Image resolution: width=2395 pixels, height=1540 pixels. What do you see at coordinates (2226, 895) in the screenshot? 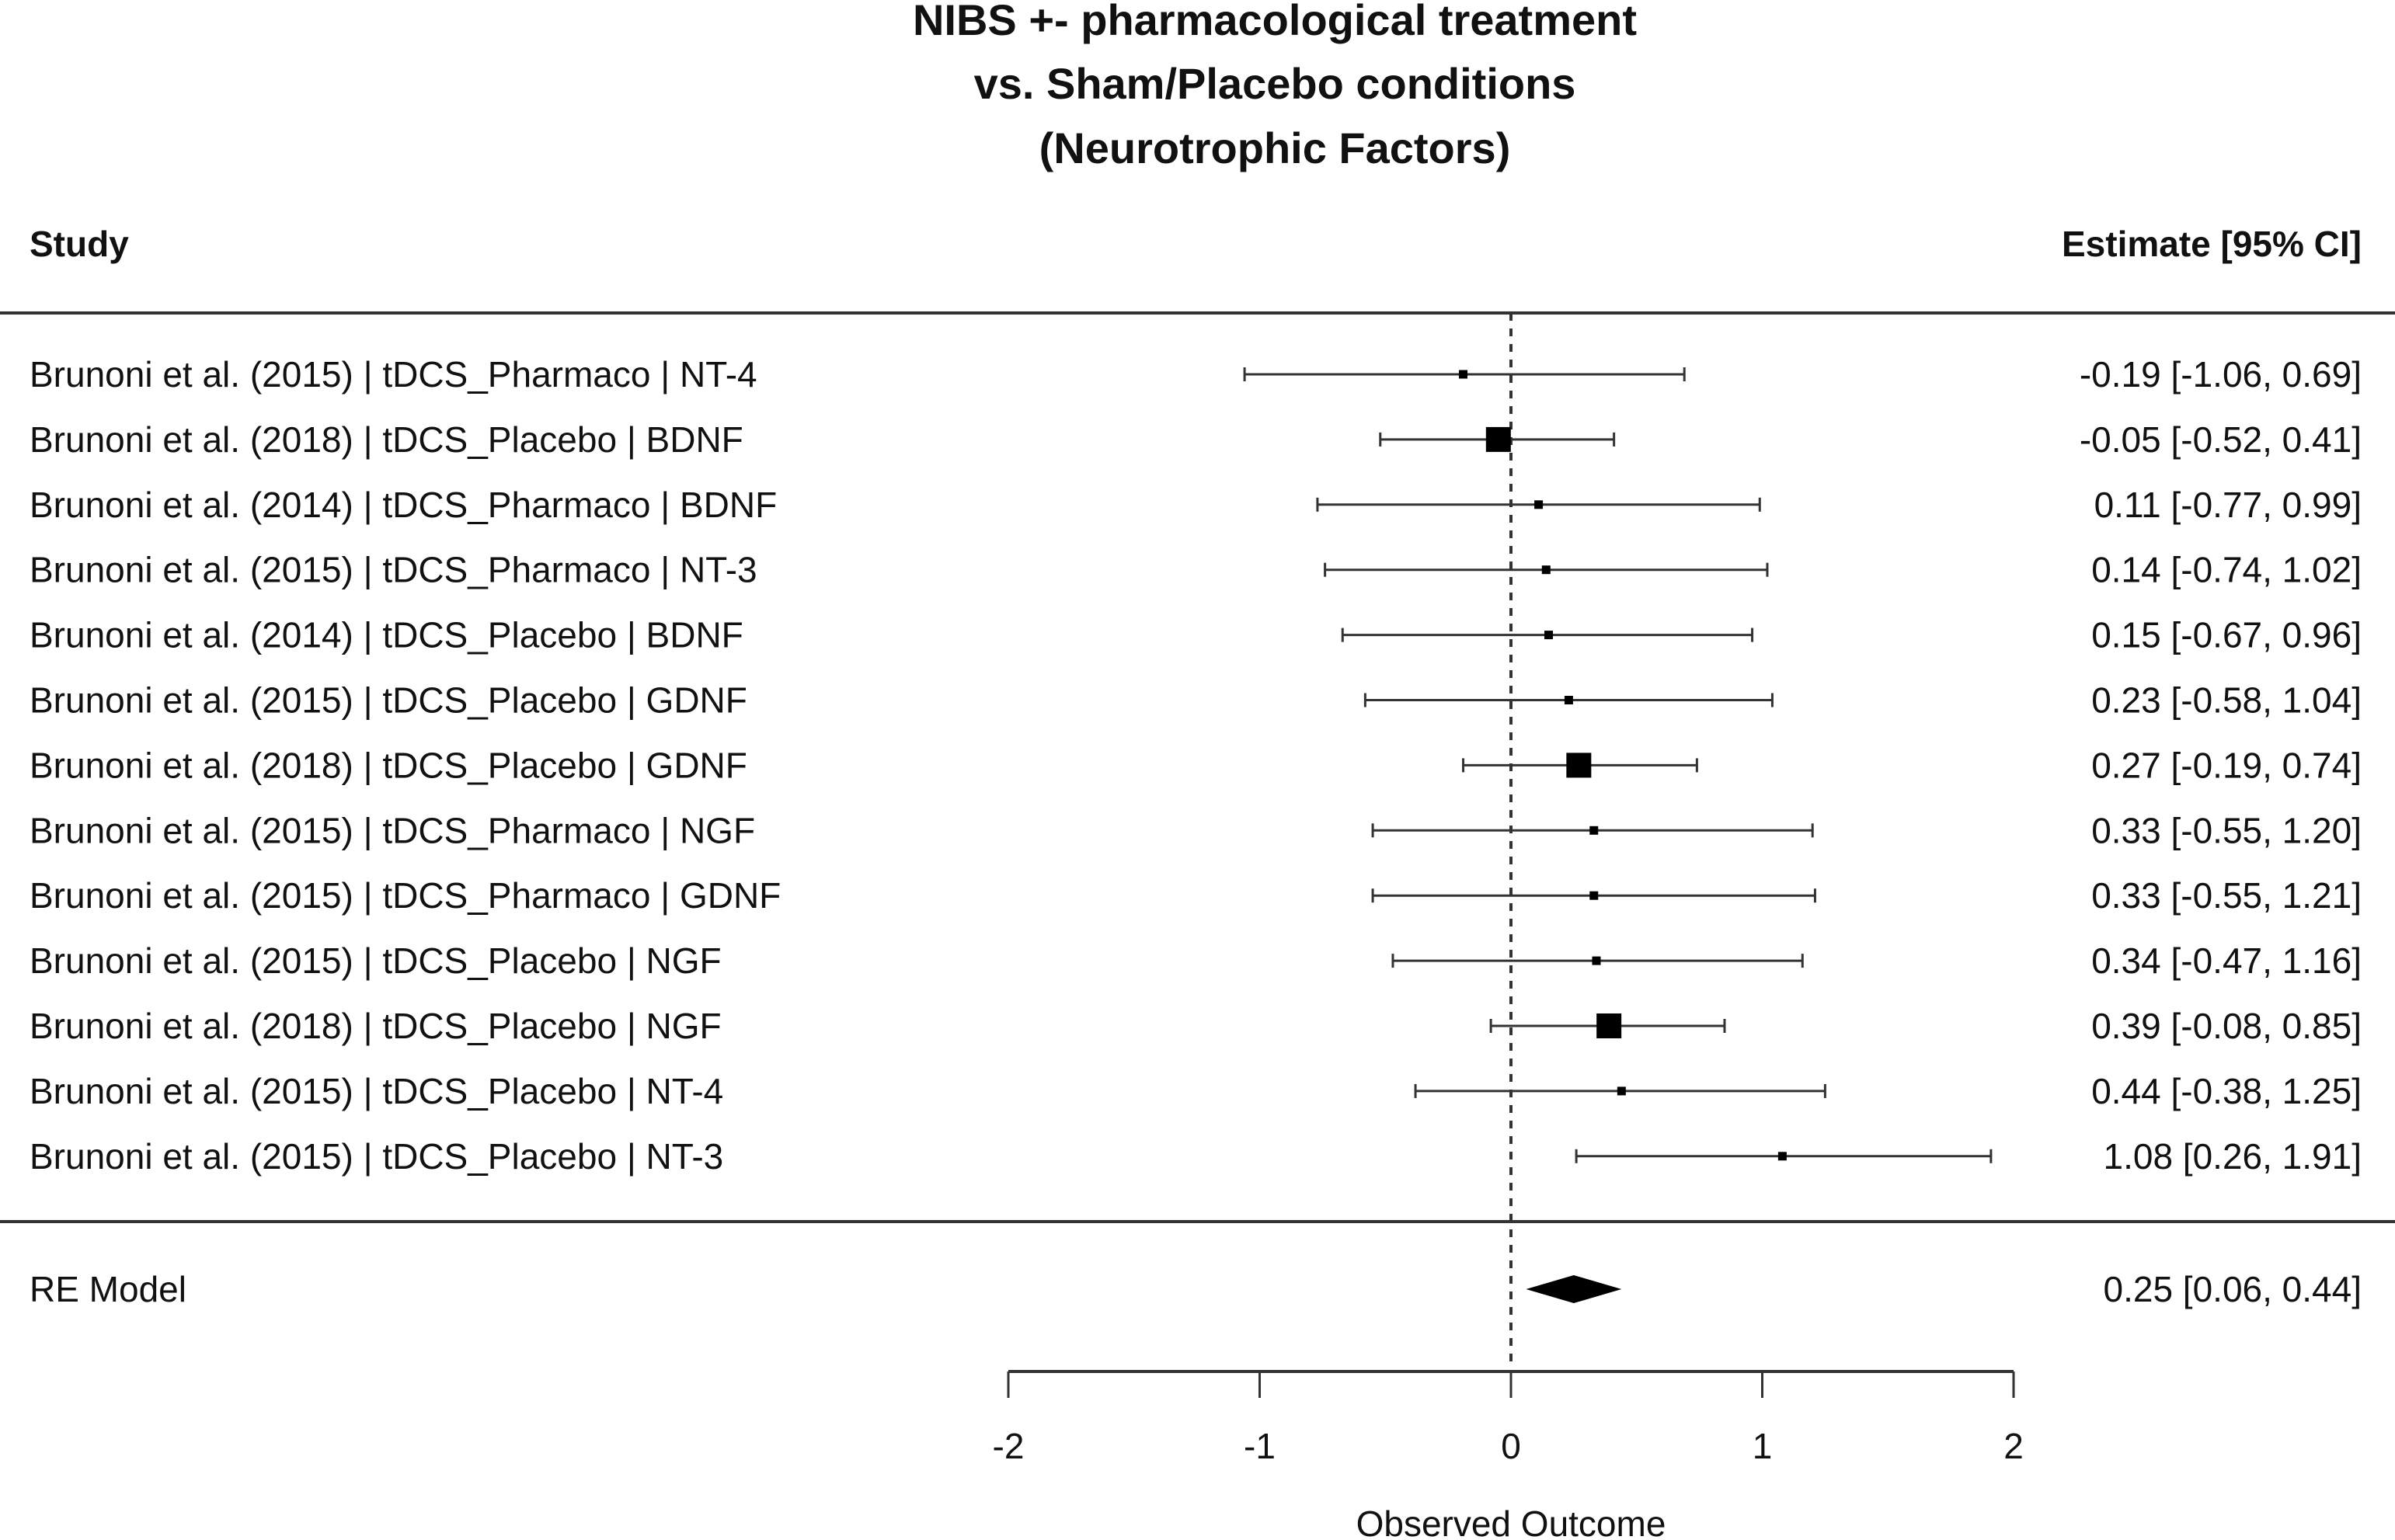
I see `study-estimate-text: 0.33 [-0.55, 1.21]` at bounding box center [2226, 895].